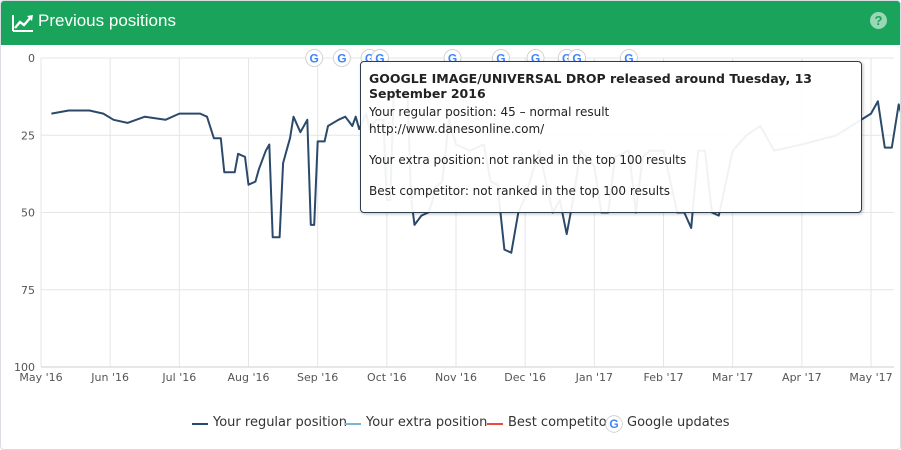 Image resolution: width=901 pixels, height=450 pixels. I want to click on y-tick-label: 0, so click(31, 58).